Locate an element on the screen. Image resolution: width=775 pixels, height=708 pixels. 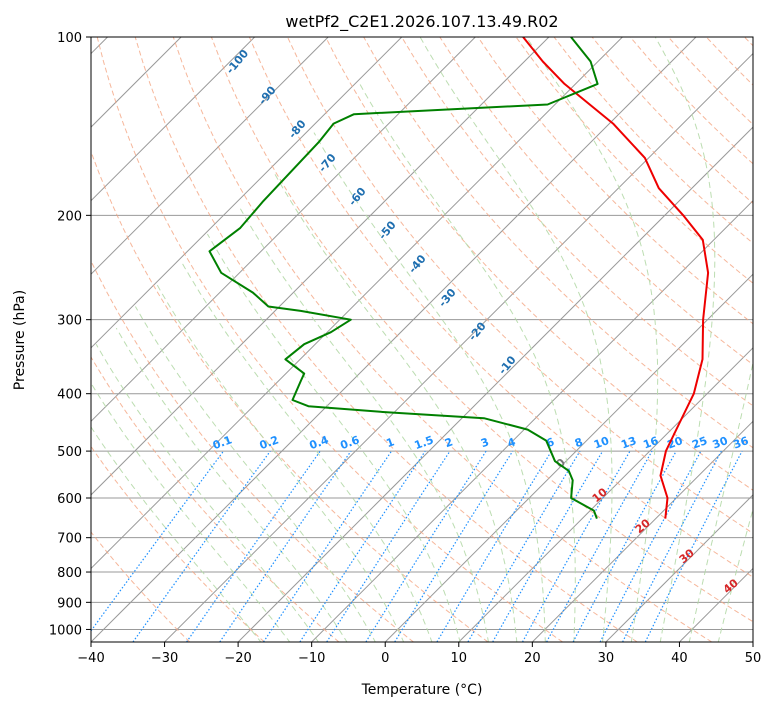
mixing-ratio-label: 0.2 is located at coordinates (269, 442).